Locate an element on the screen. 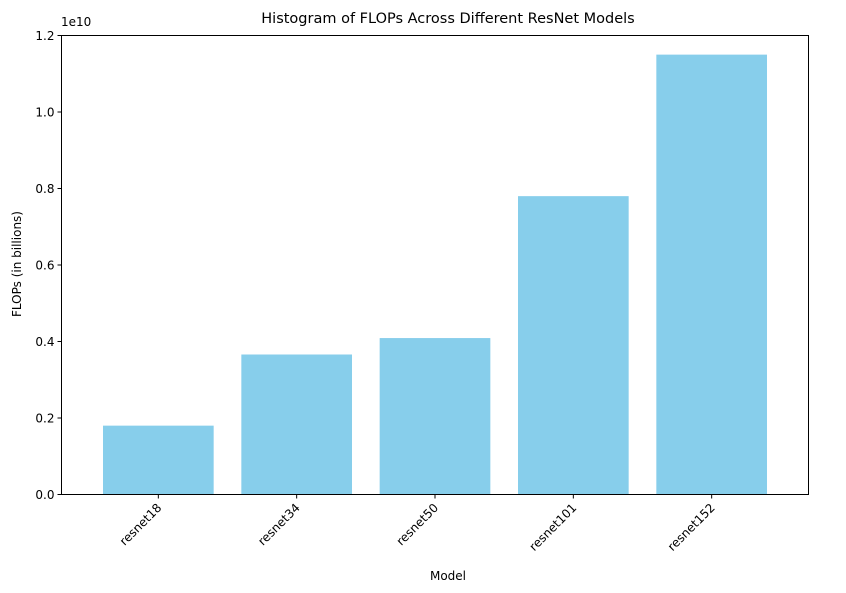  x-tick-label: resnet101 is located at coordinates (552, 527).